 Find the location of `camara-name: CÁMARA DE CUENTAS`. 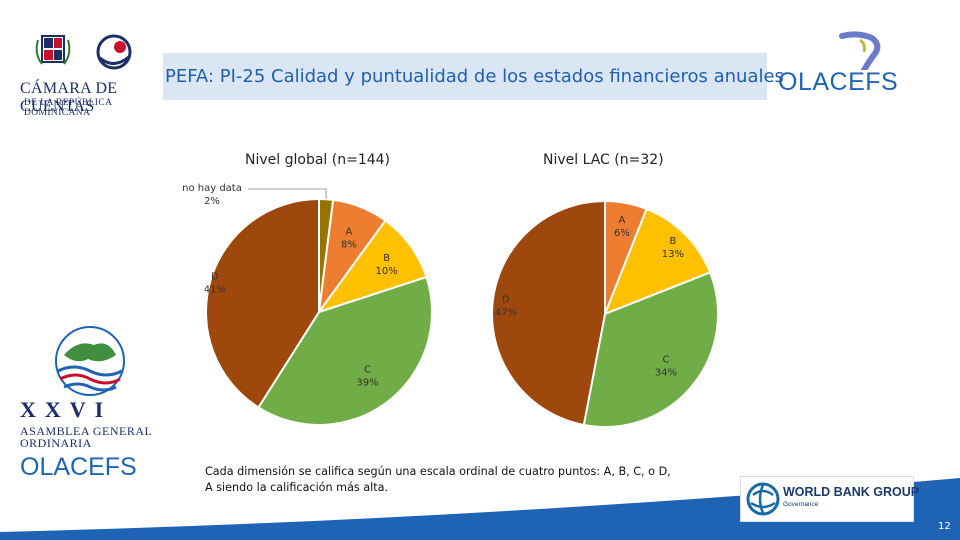

camara-name: CÁMARA DE CUENTAS is located at coordinates (69, 97).